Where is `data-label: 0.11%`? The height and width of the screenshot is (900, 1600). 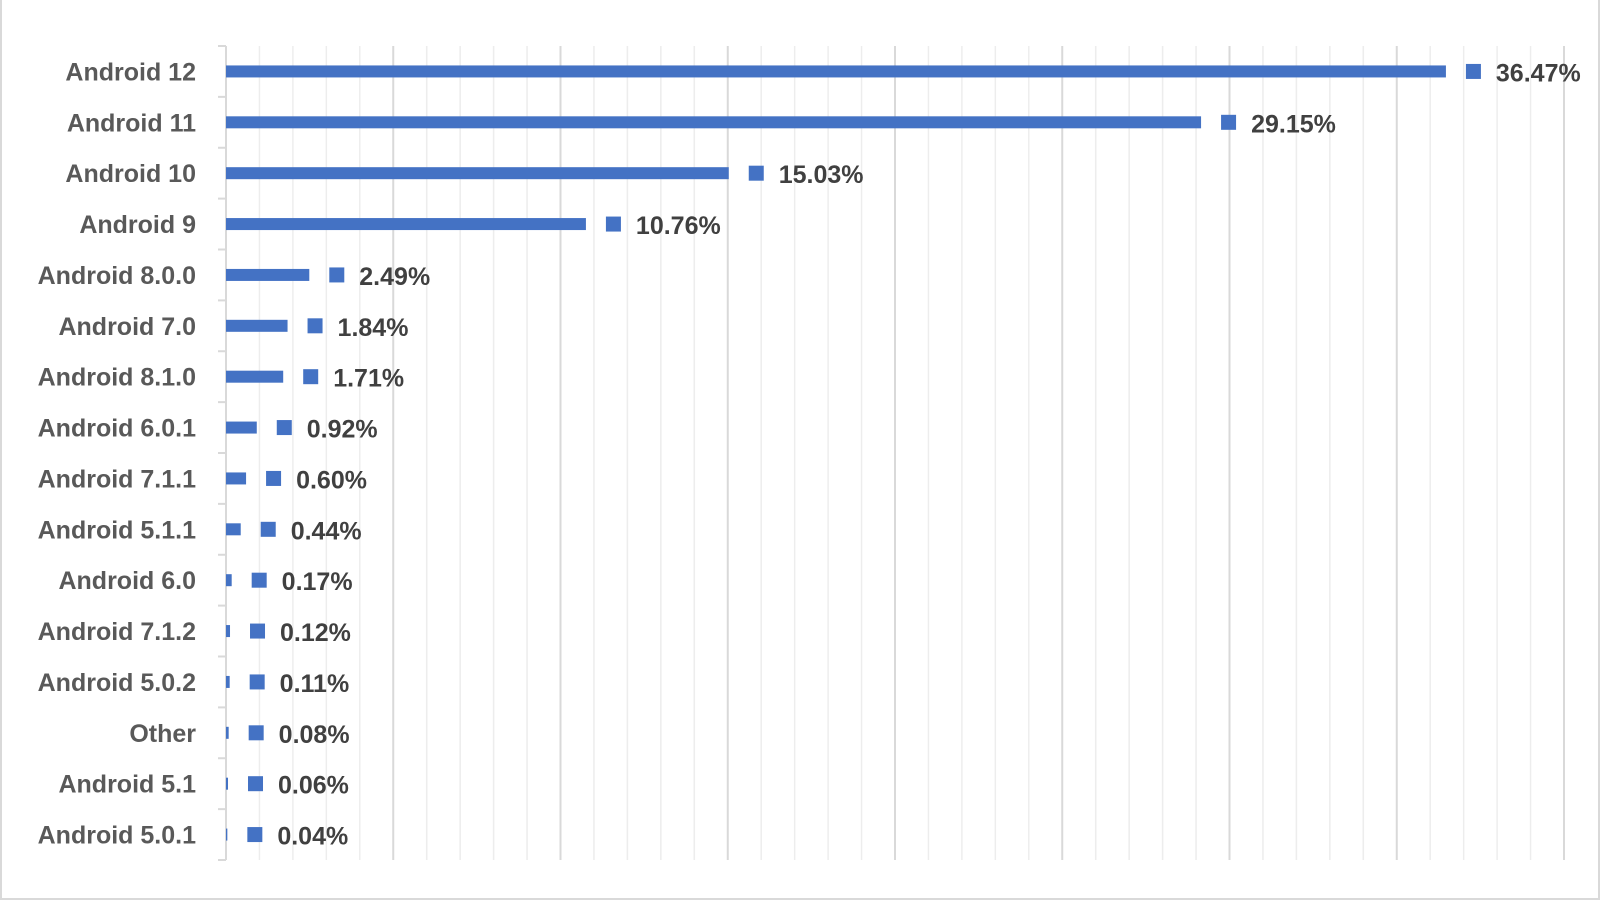 data-label: 0.11% is located at coordinates (315, 684).